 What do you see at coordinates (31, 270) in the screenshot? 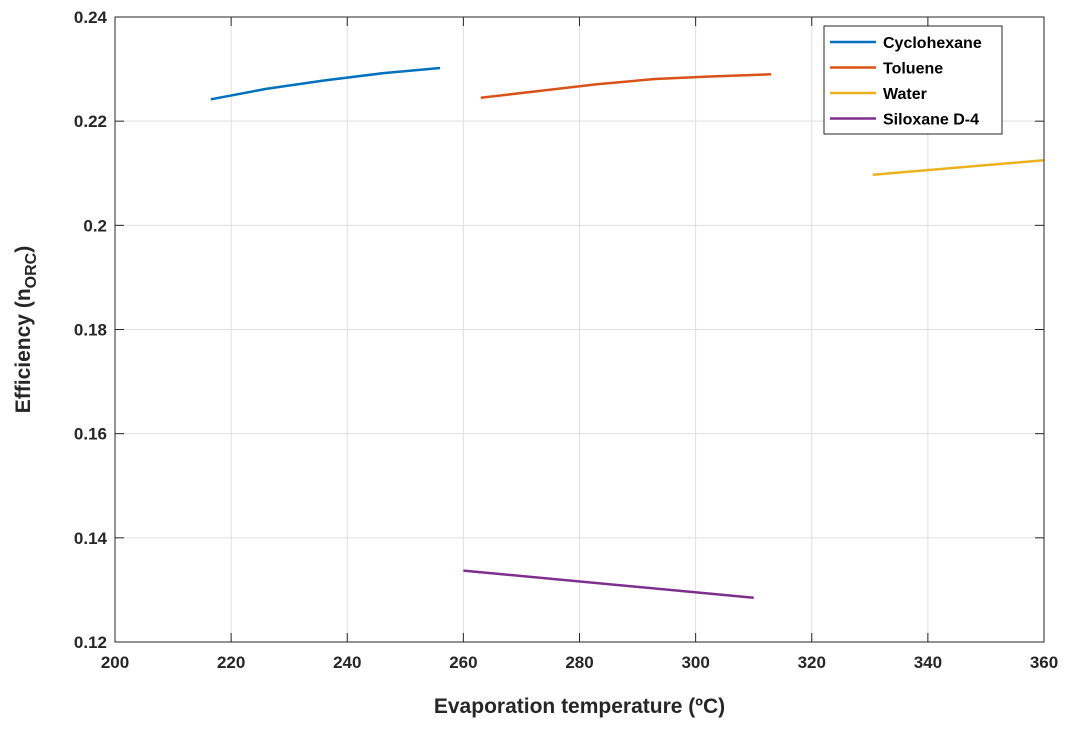
I see `y-axis-title-subscript: ORC` at bounding box center [31, 270].